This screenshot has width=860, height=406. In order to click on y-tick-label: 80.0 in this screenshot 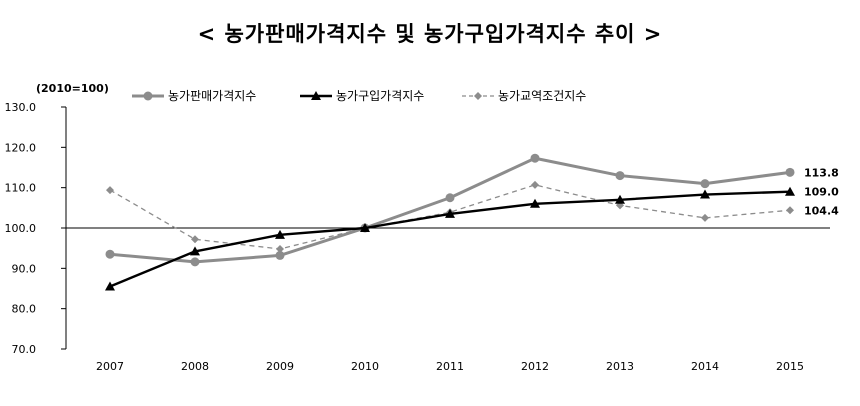, I will do `click(24, 309)`.